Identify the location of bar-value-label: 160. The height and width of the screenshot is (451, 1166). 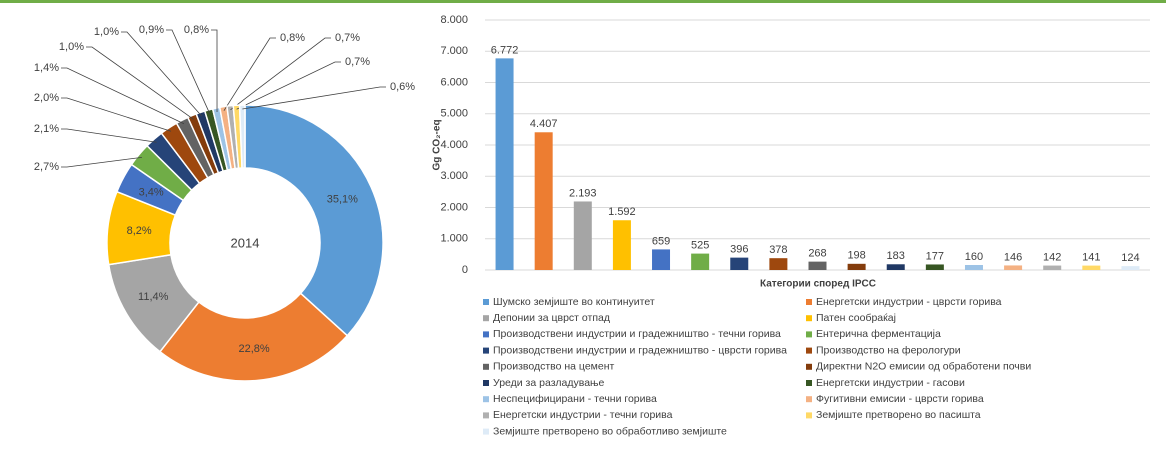
(974, 257).